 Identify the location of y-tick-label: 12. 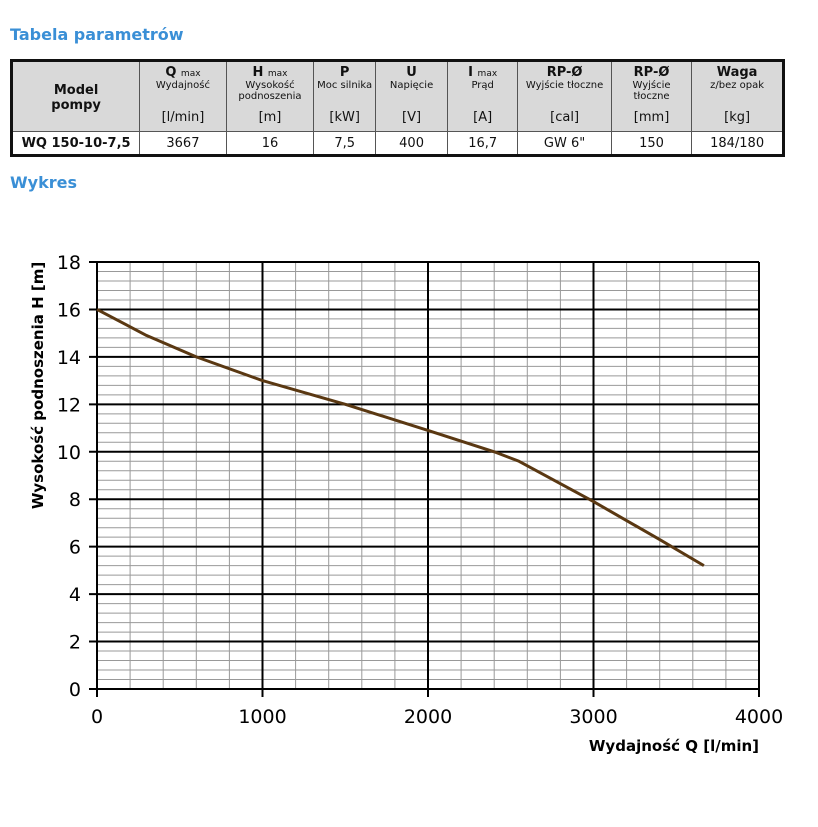
(69, 405).